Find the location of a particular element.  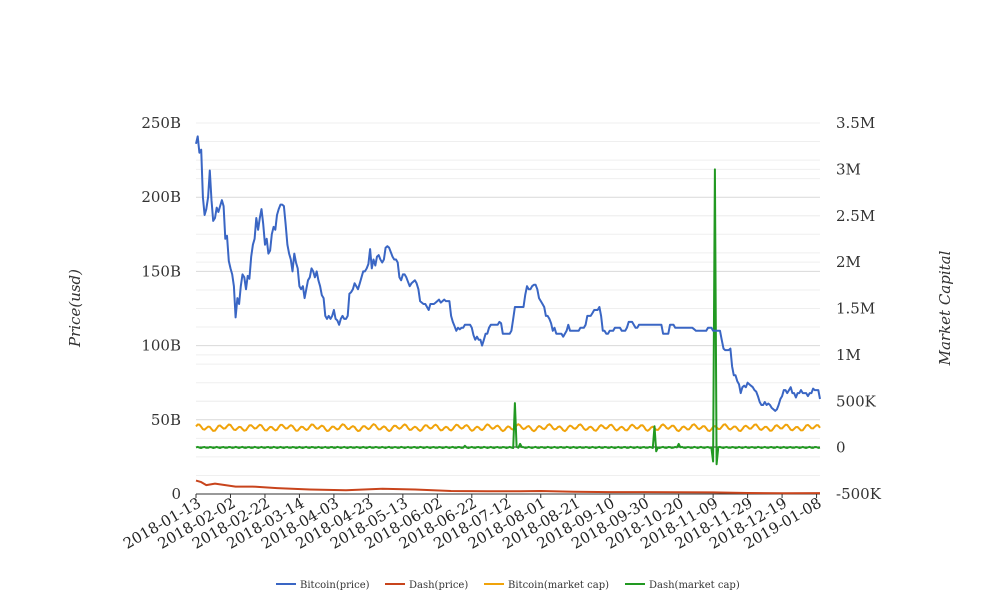

y-right-tick-label: 3M is located at coordinates (848, 169).